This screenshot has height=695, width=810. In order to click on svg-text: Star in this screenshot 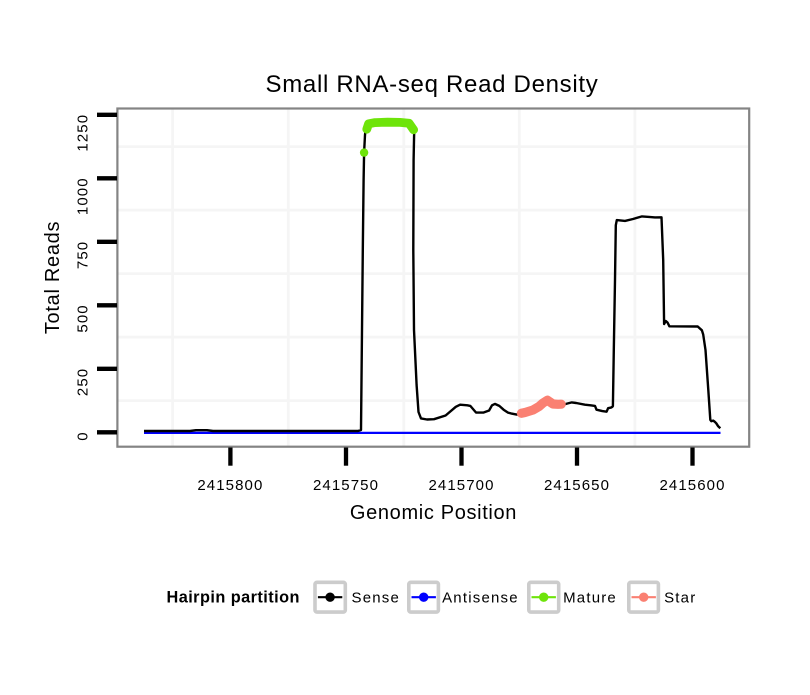, I will do `click(680, 598)`.